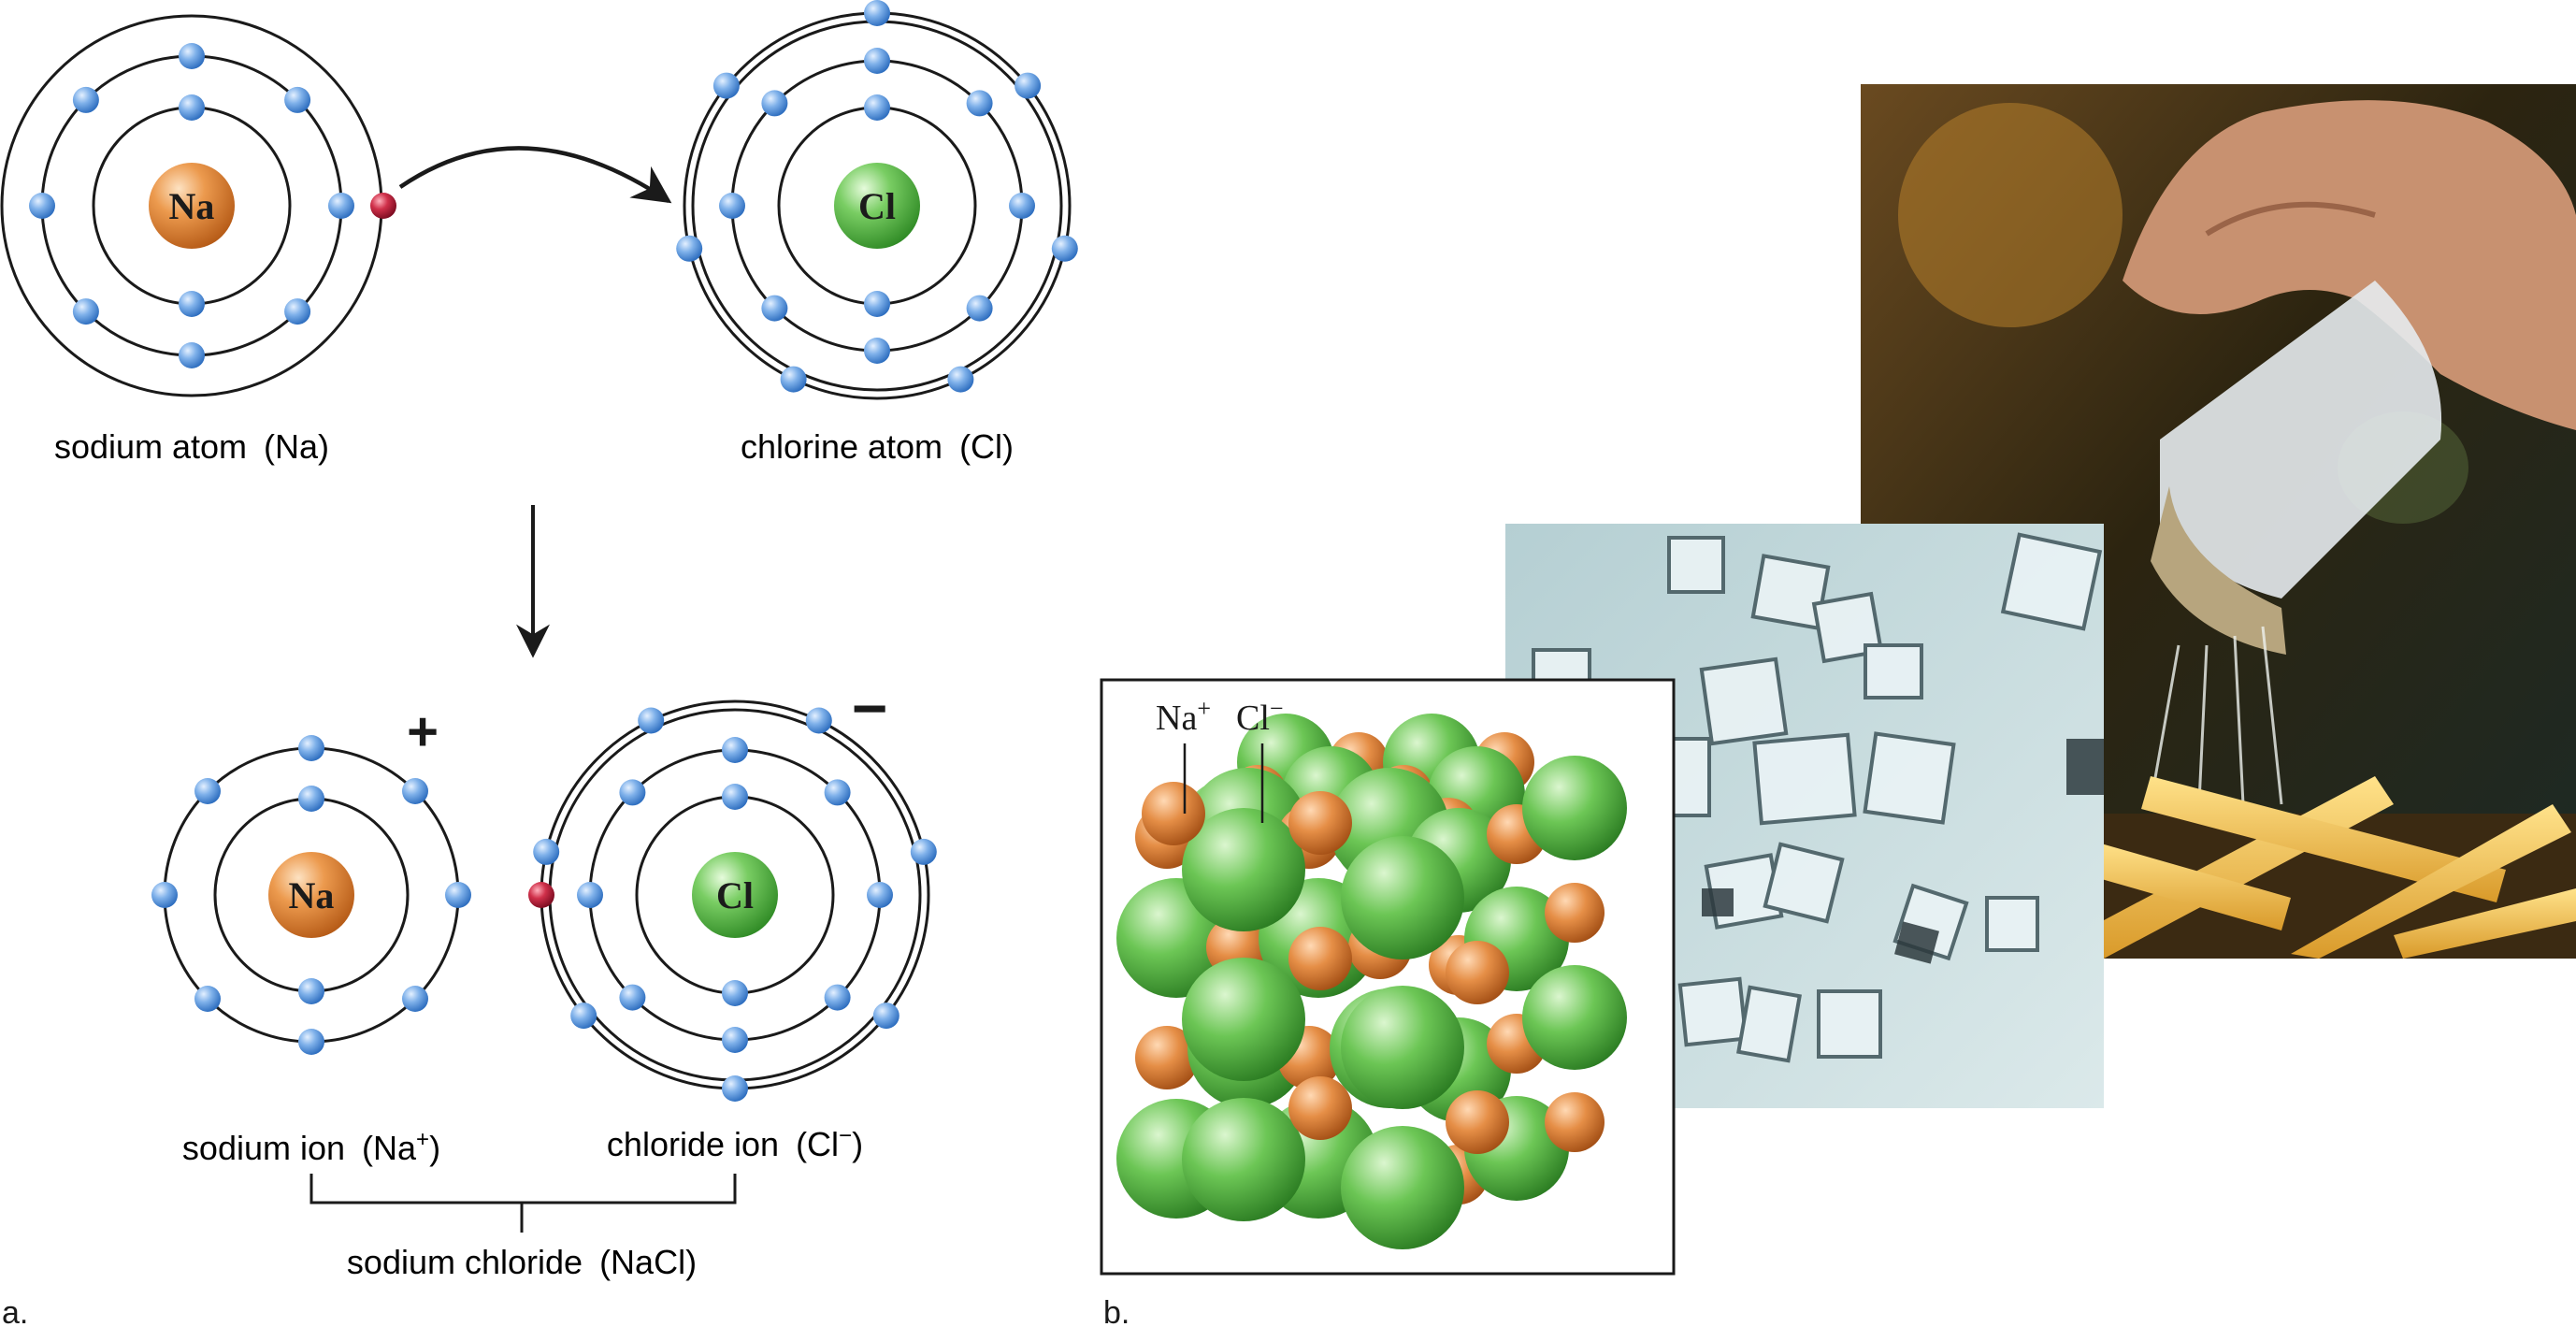 The width and height of the screenshot is (2576, 1327). What do you see at coordinates (423, 731) in the screenshot?
I see `positive-charge-sign: +` at bounding box center [423, 731].